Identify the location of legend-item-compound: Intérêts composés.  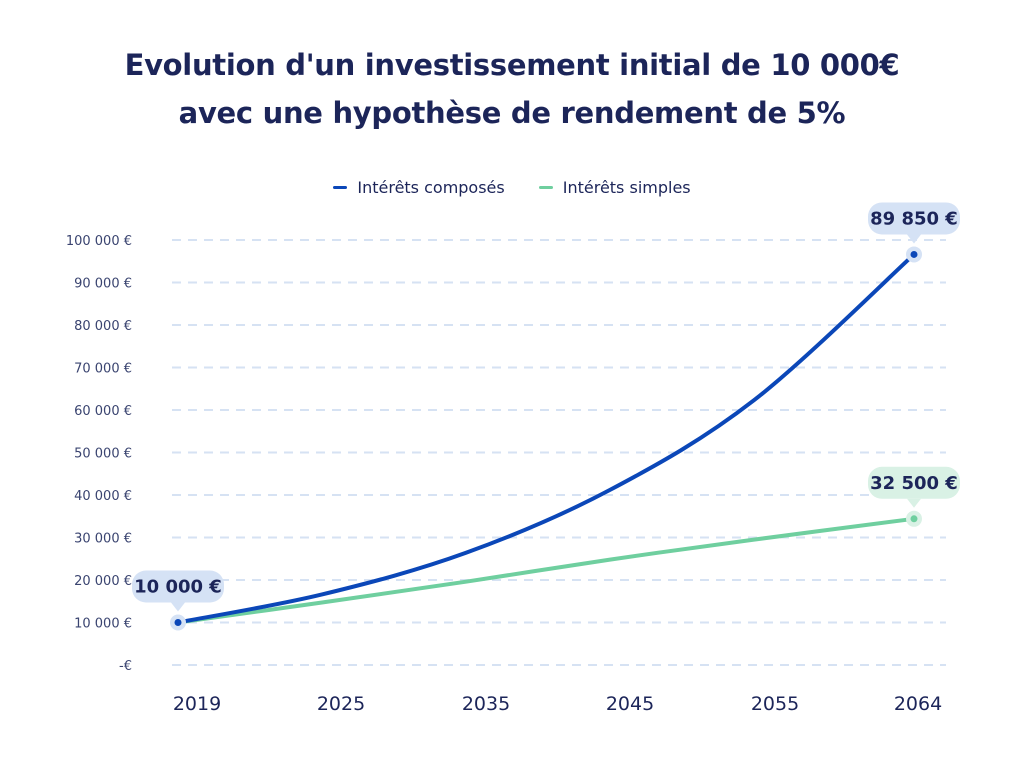
(419, 187).